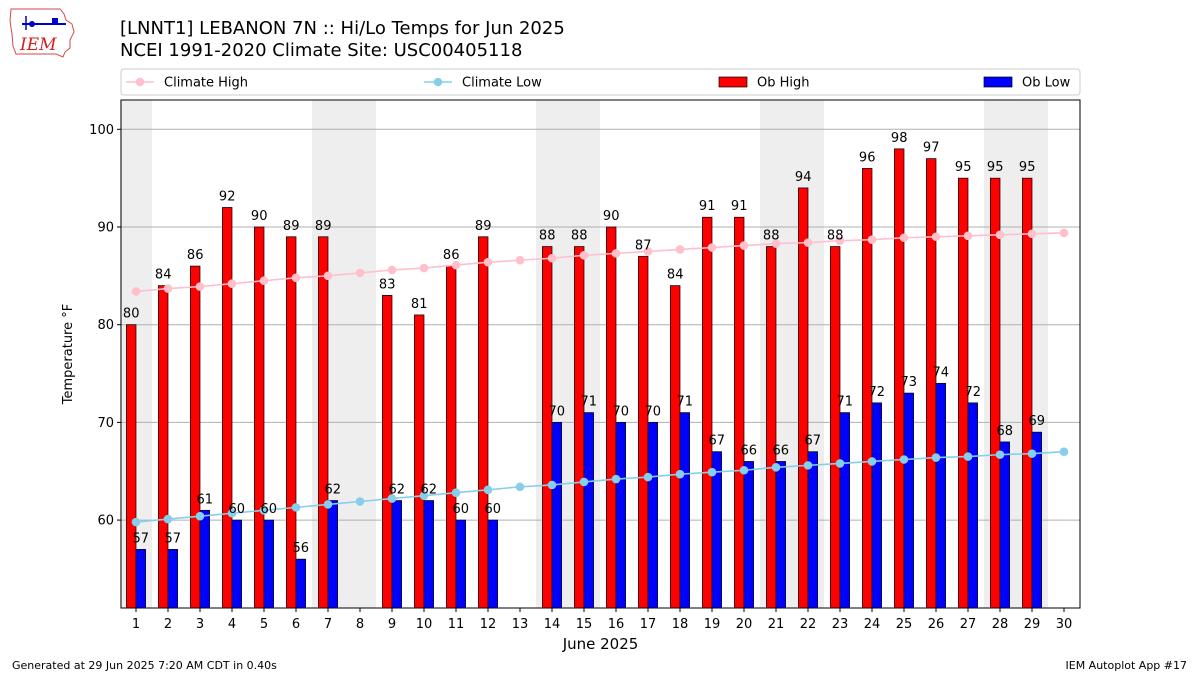 The image size is (1200, 675). I want to click on x-tick-label: 9, so click(392, 624).